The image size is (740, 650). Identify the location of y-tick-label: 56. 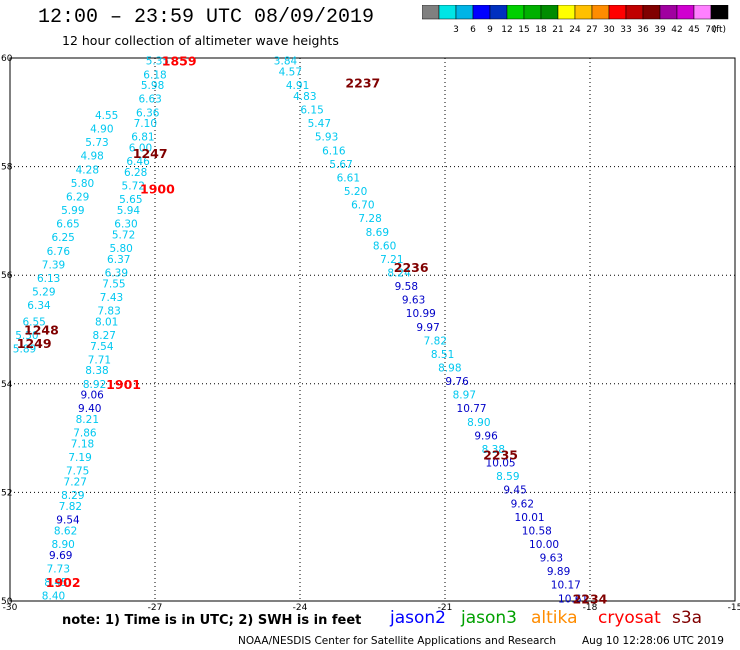
(7, 276).